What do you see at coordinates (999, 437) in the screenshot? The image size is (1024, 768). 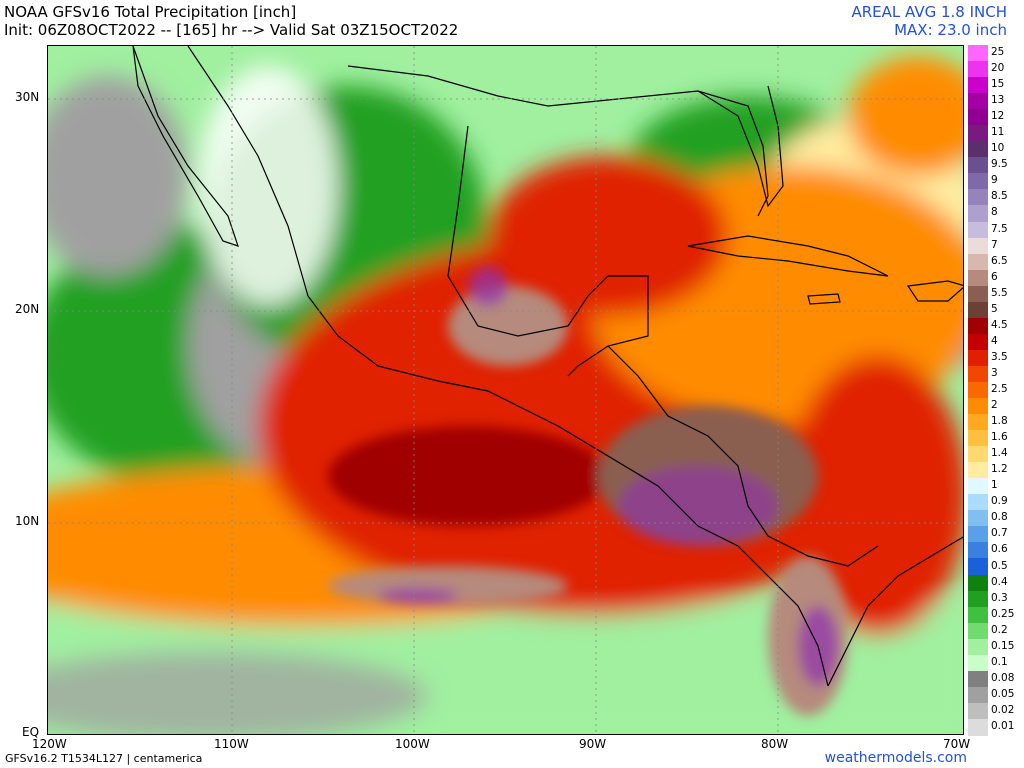 I see `colorbar-label: 1.6` at bounding box center [999, 437].